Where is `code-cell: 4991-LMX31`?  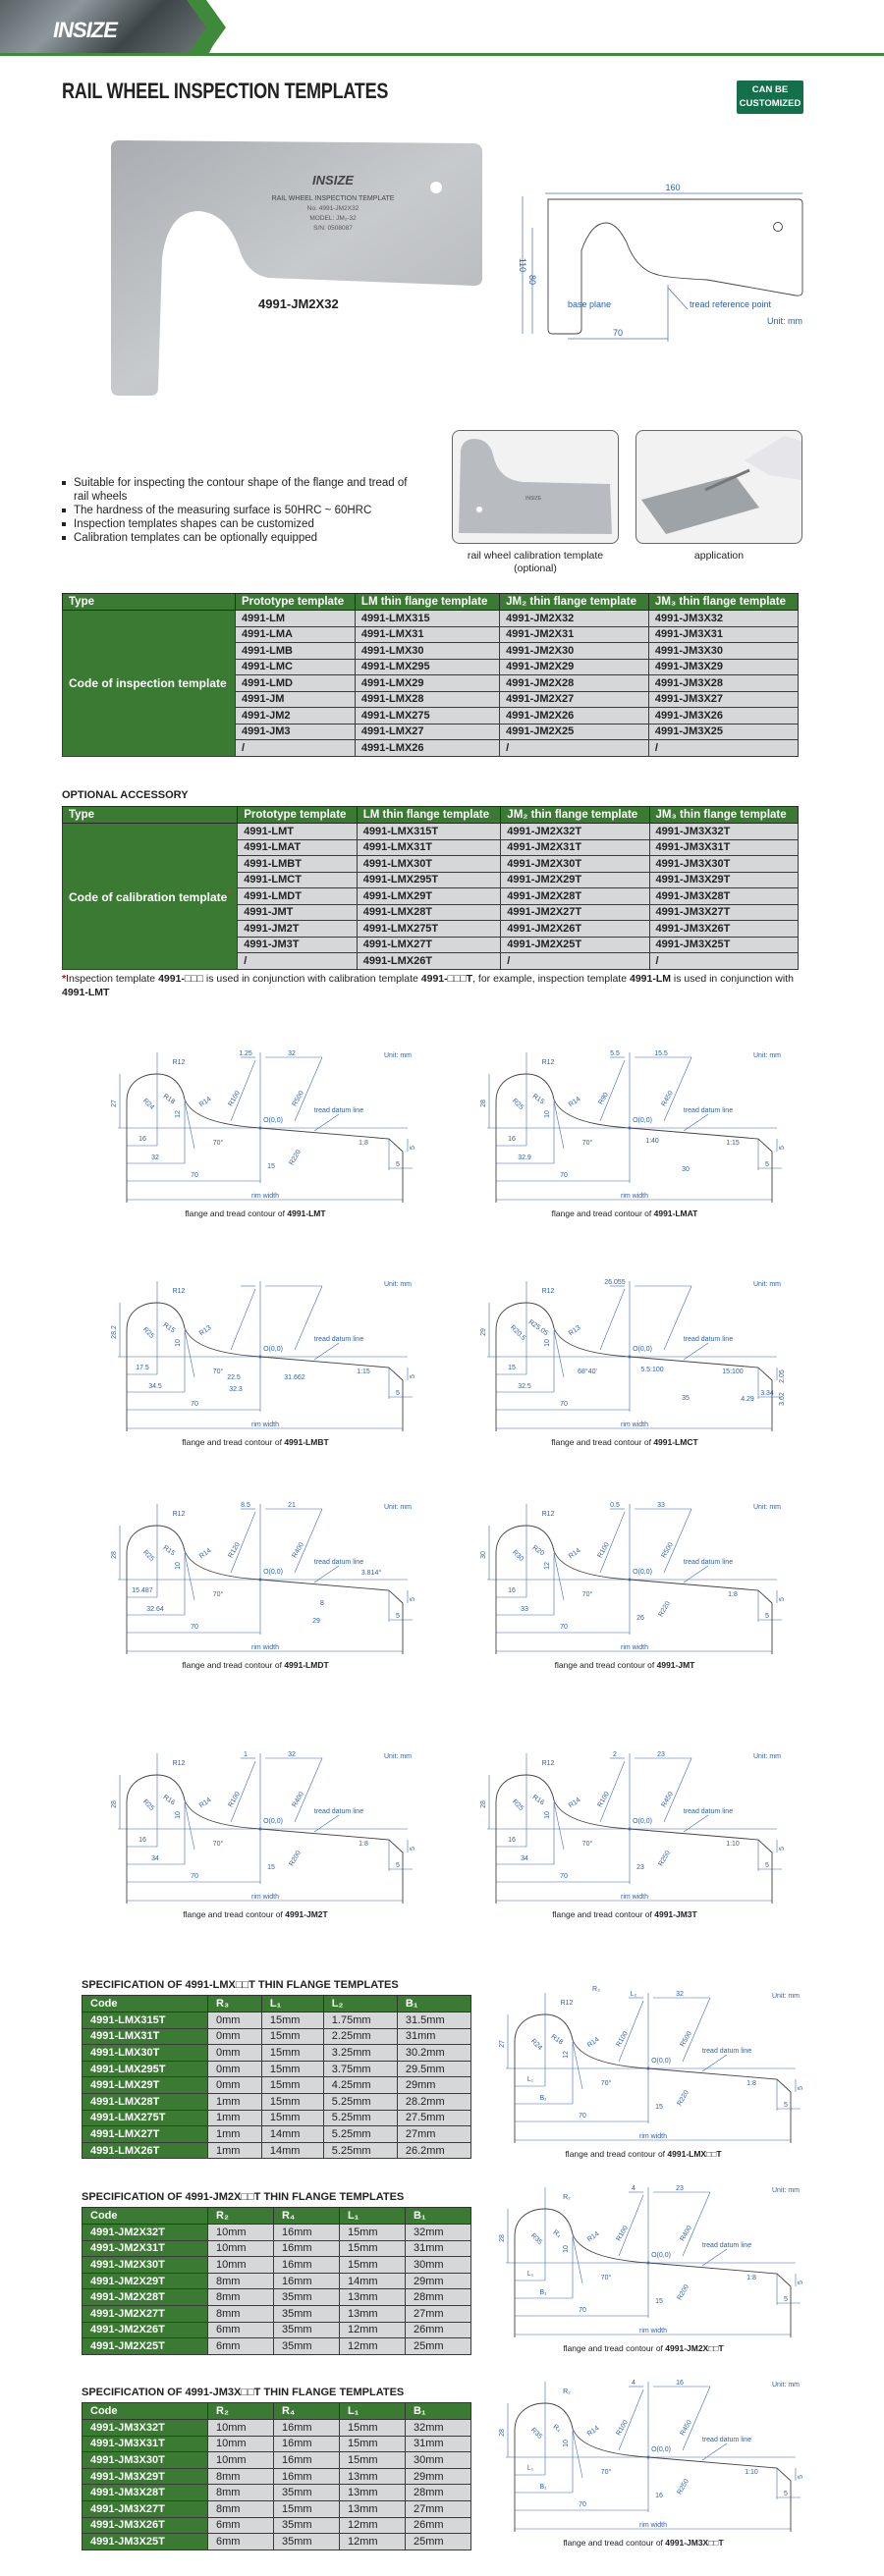
code-cell: 4991-LMX31 is located at coordinates (427, 634).